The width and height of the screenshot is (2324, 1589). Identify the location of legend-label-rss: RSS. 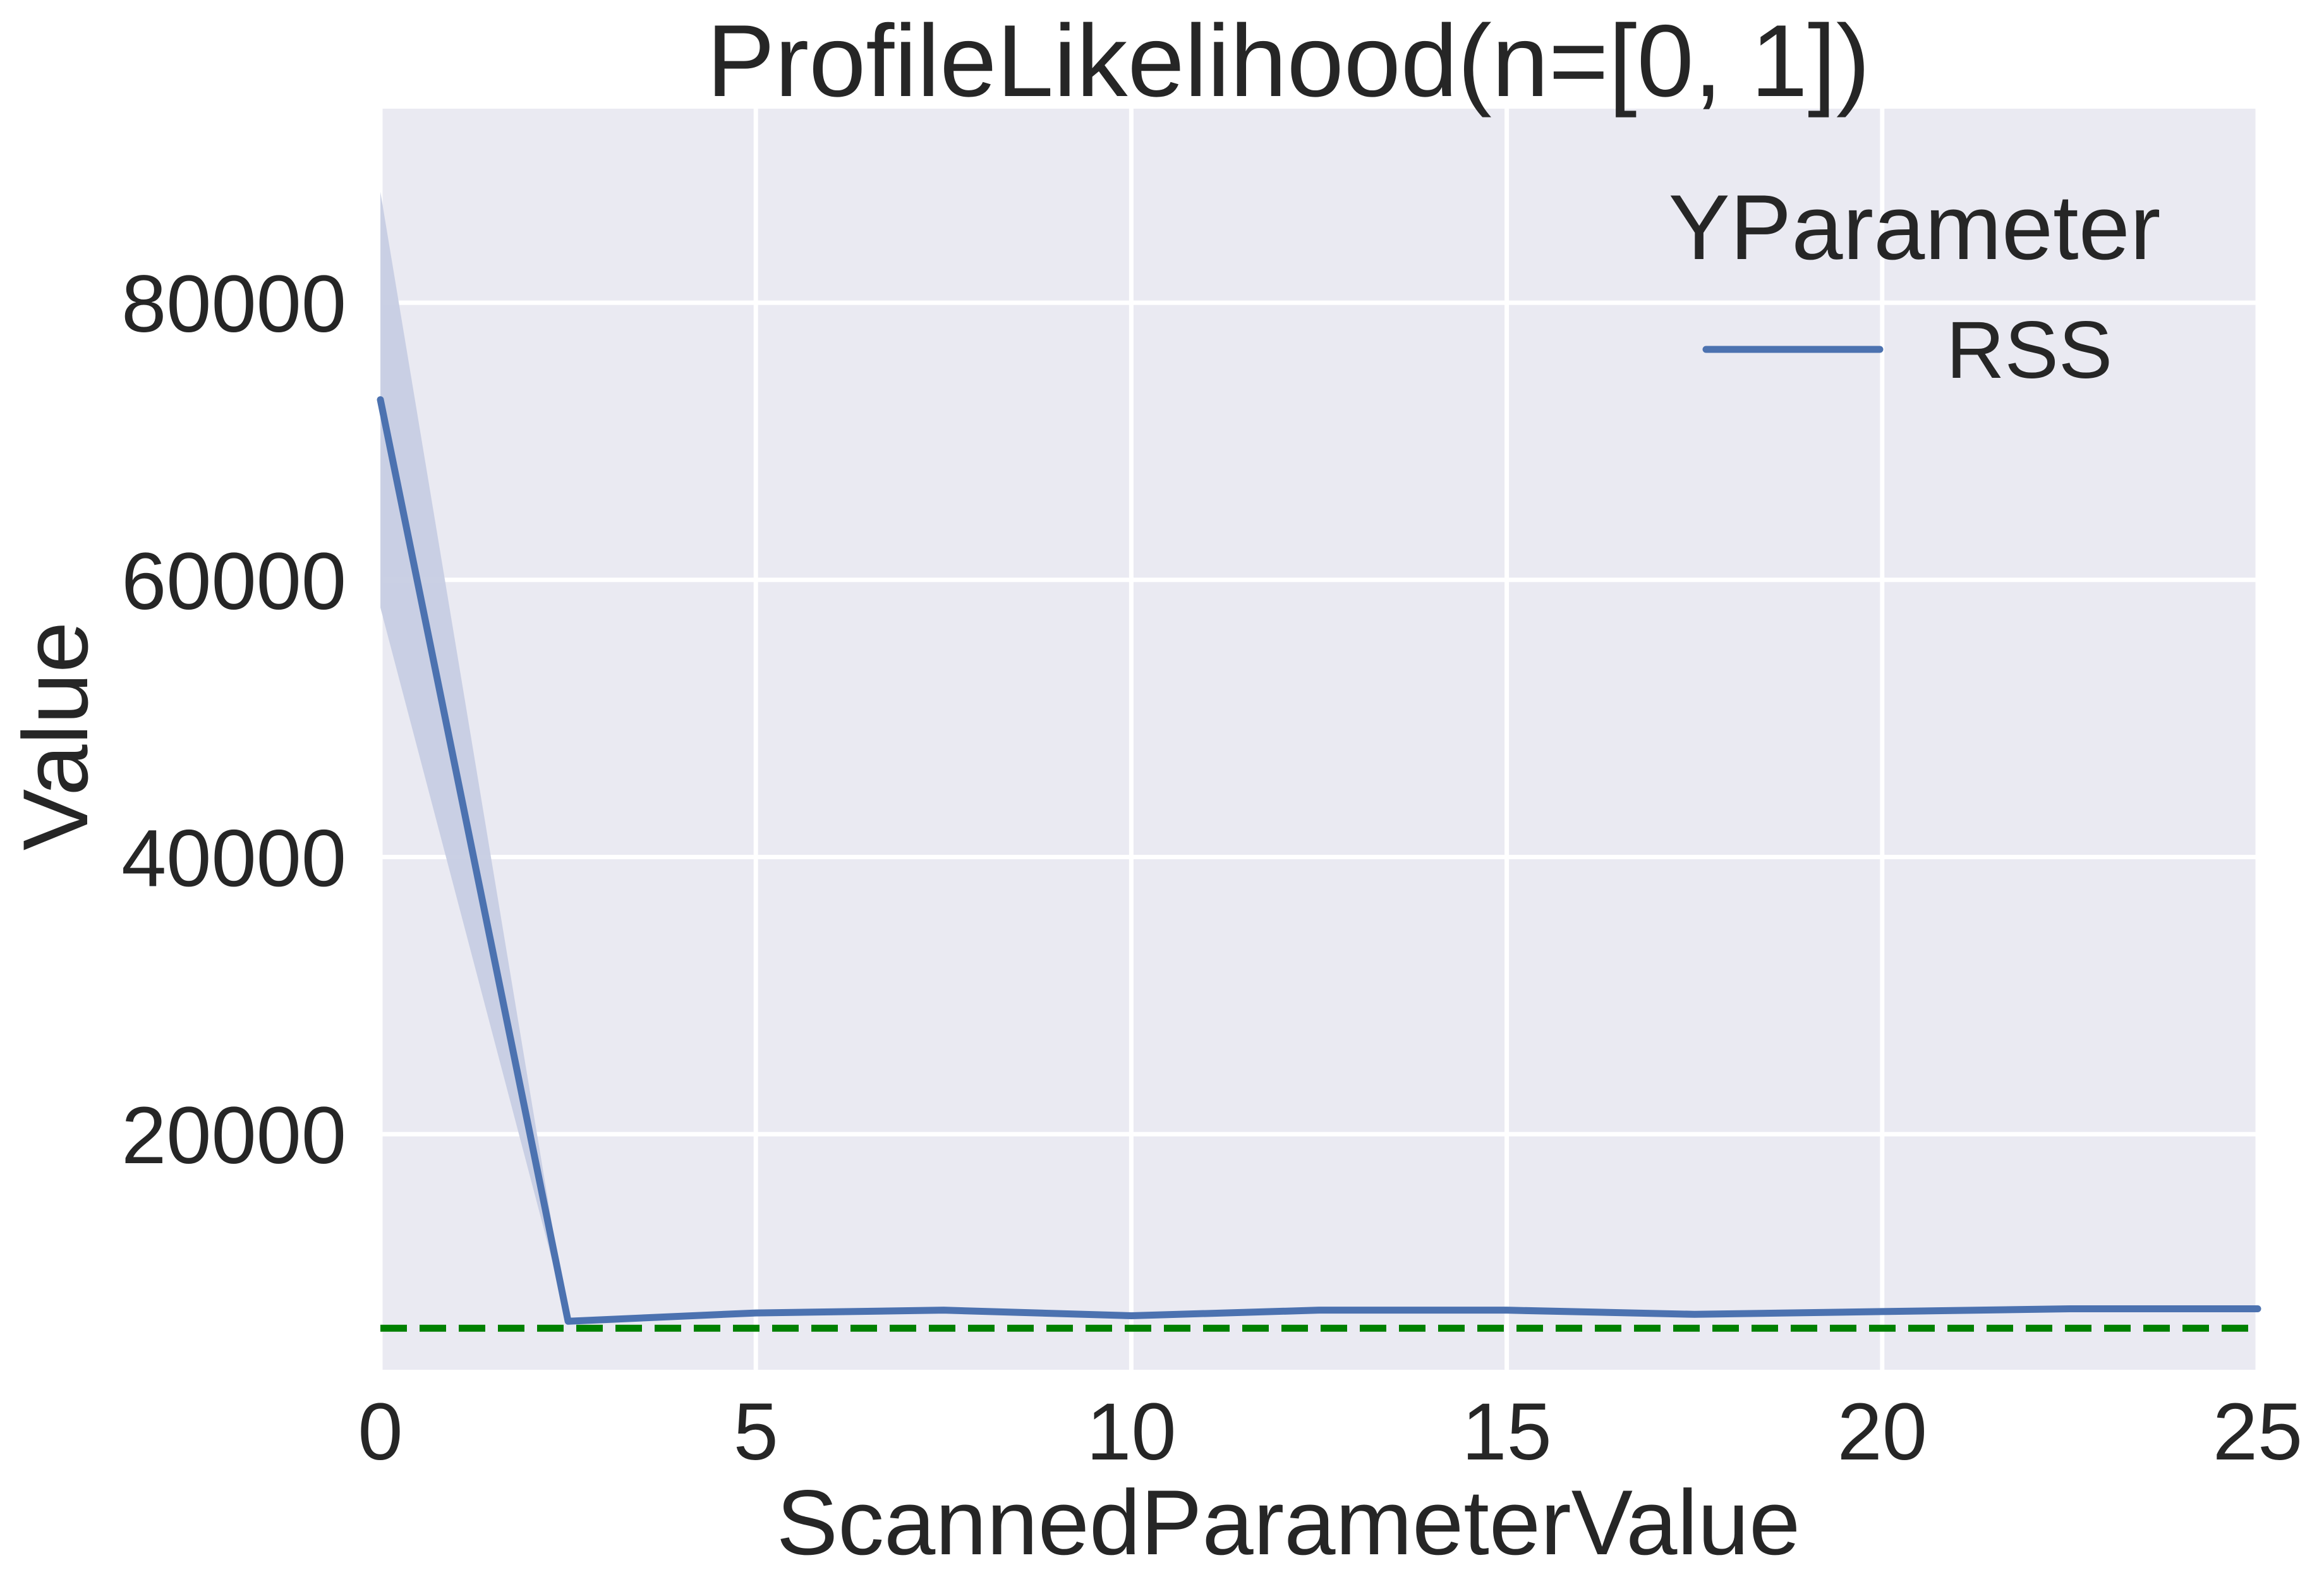
(2029, 350).